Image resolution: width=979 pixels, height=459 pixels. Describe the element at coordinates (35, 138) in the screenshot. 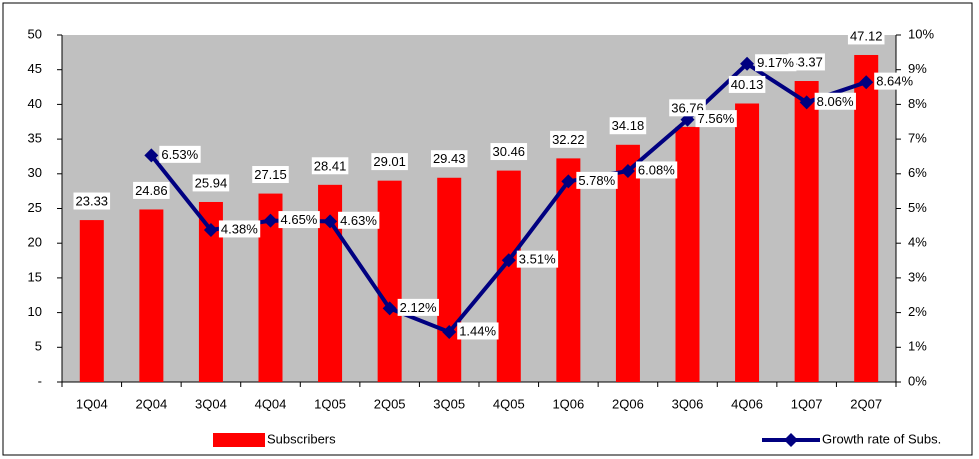

I see `y-tick-label: 35` at that location.